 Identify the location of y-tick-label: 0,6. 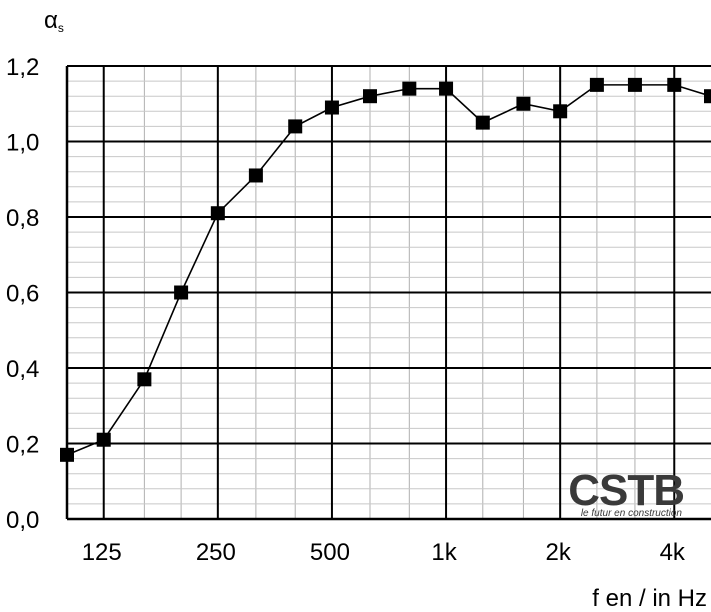
(22, 294).